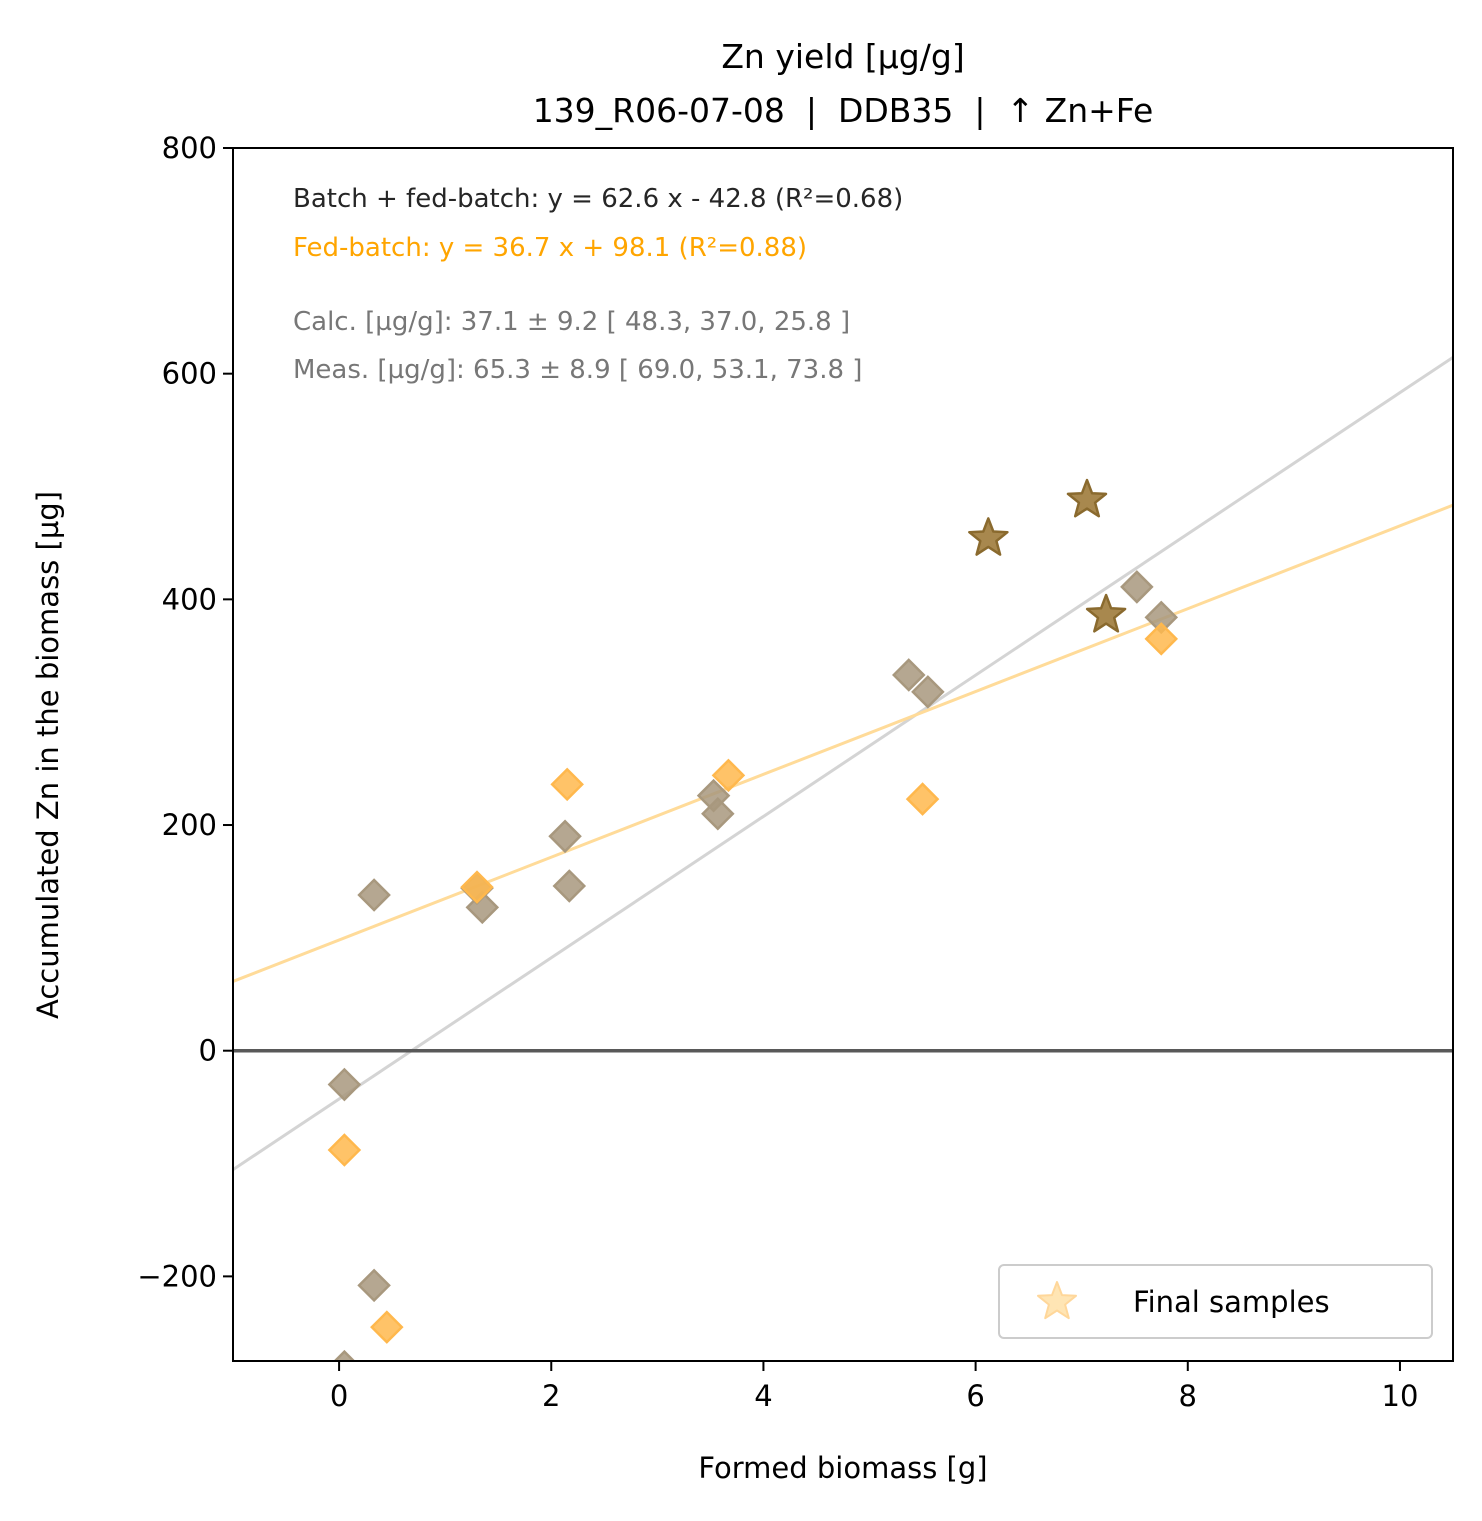 This screenshot has width=1482, height=1521. Describe the element at coordinates (975, 1396) in the screenshot. I see `x-tick-label: 6` at that location.